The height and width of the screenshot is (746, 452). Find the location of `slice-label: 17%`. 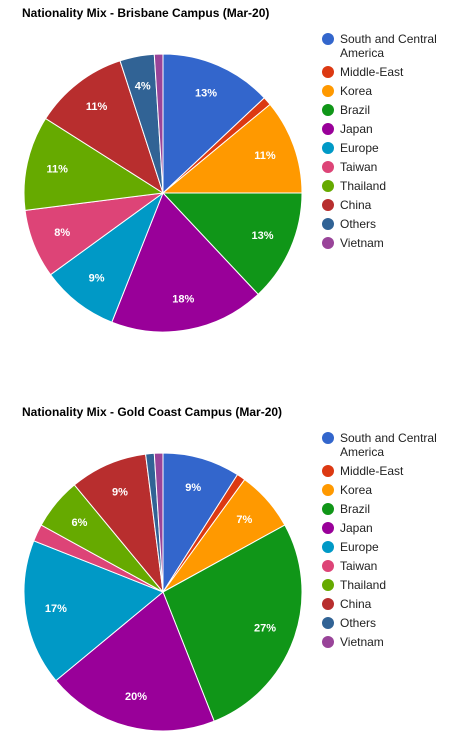

slice-label: 17% is located at coordinates (56, 609).